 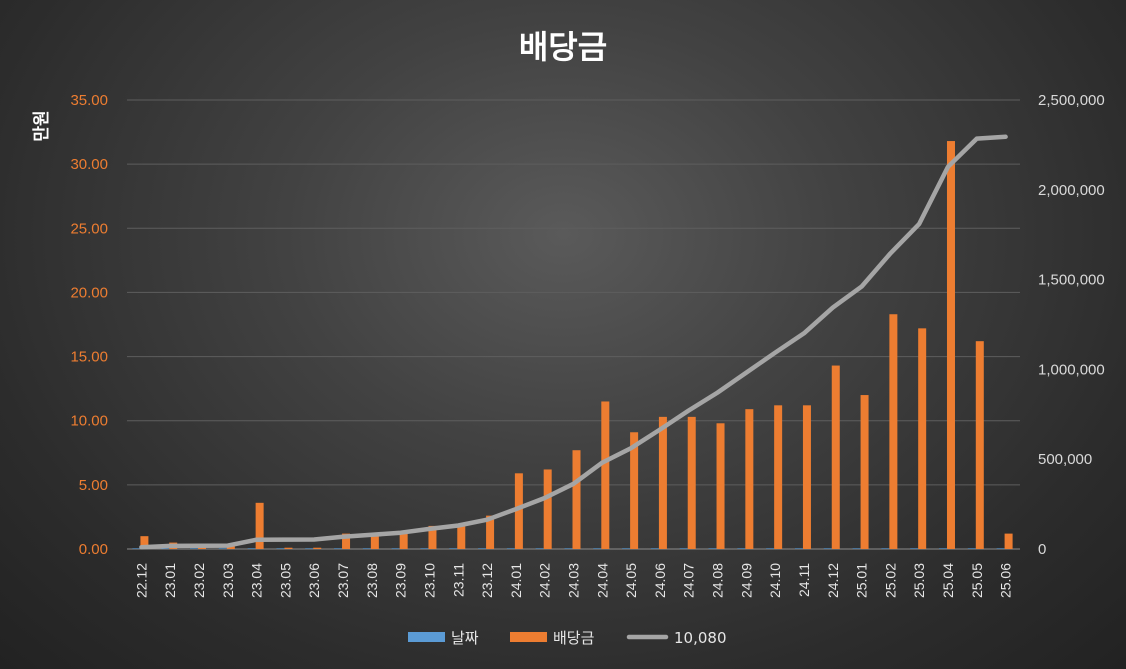 What do you see at coordinates (864, 472) in the screenshot?
I see `bar-배당금-25.01` at bounding box center [864, 472].